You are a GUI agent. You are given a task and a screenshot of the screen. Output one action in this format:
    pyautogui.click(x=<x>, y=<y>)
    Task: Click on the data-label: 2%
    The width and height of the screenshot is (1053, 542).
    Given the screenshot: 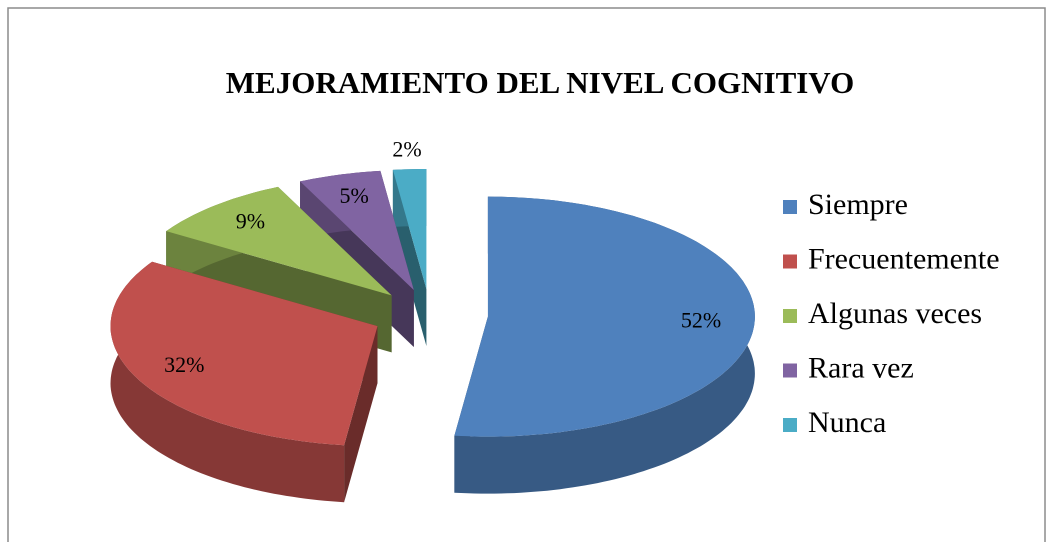 What is the action you would take?
    pyautogui.click(x=406, y=148)
    